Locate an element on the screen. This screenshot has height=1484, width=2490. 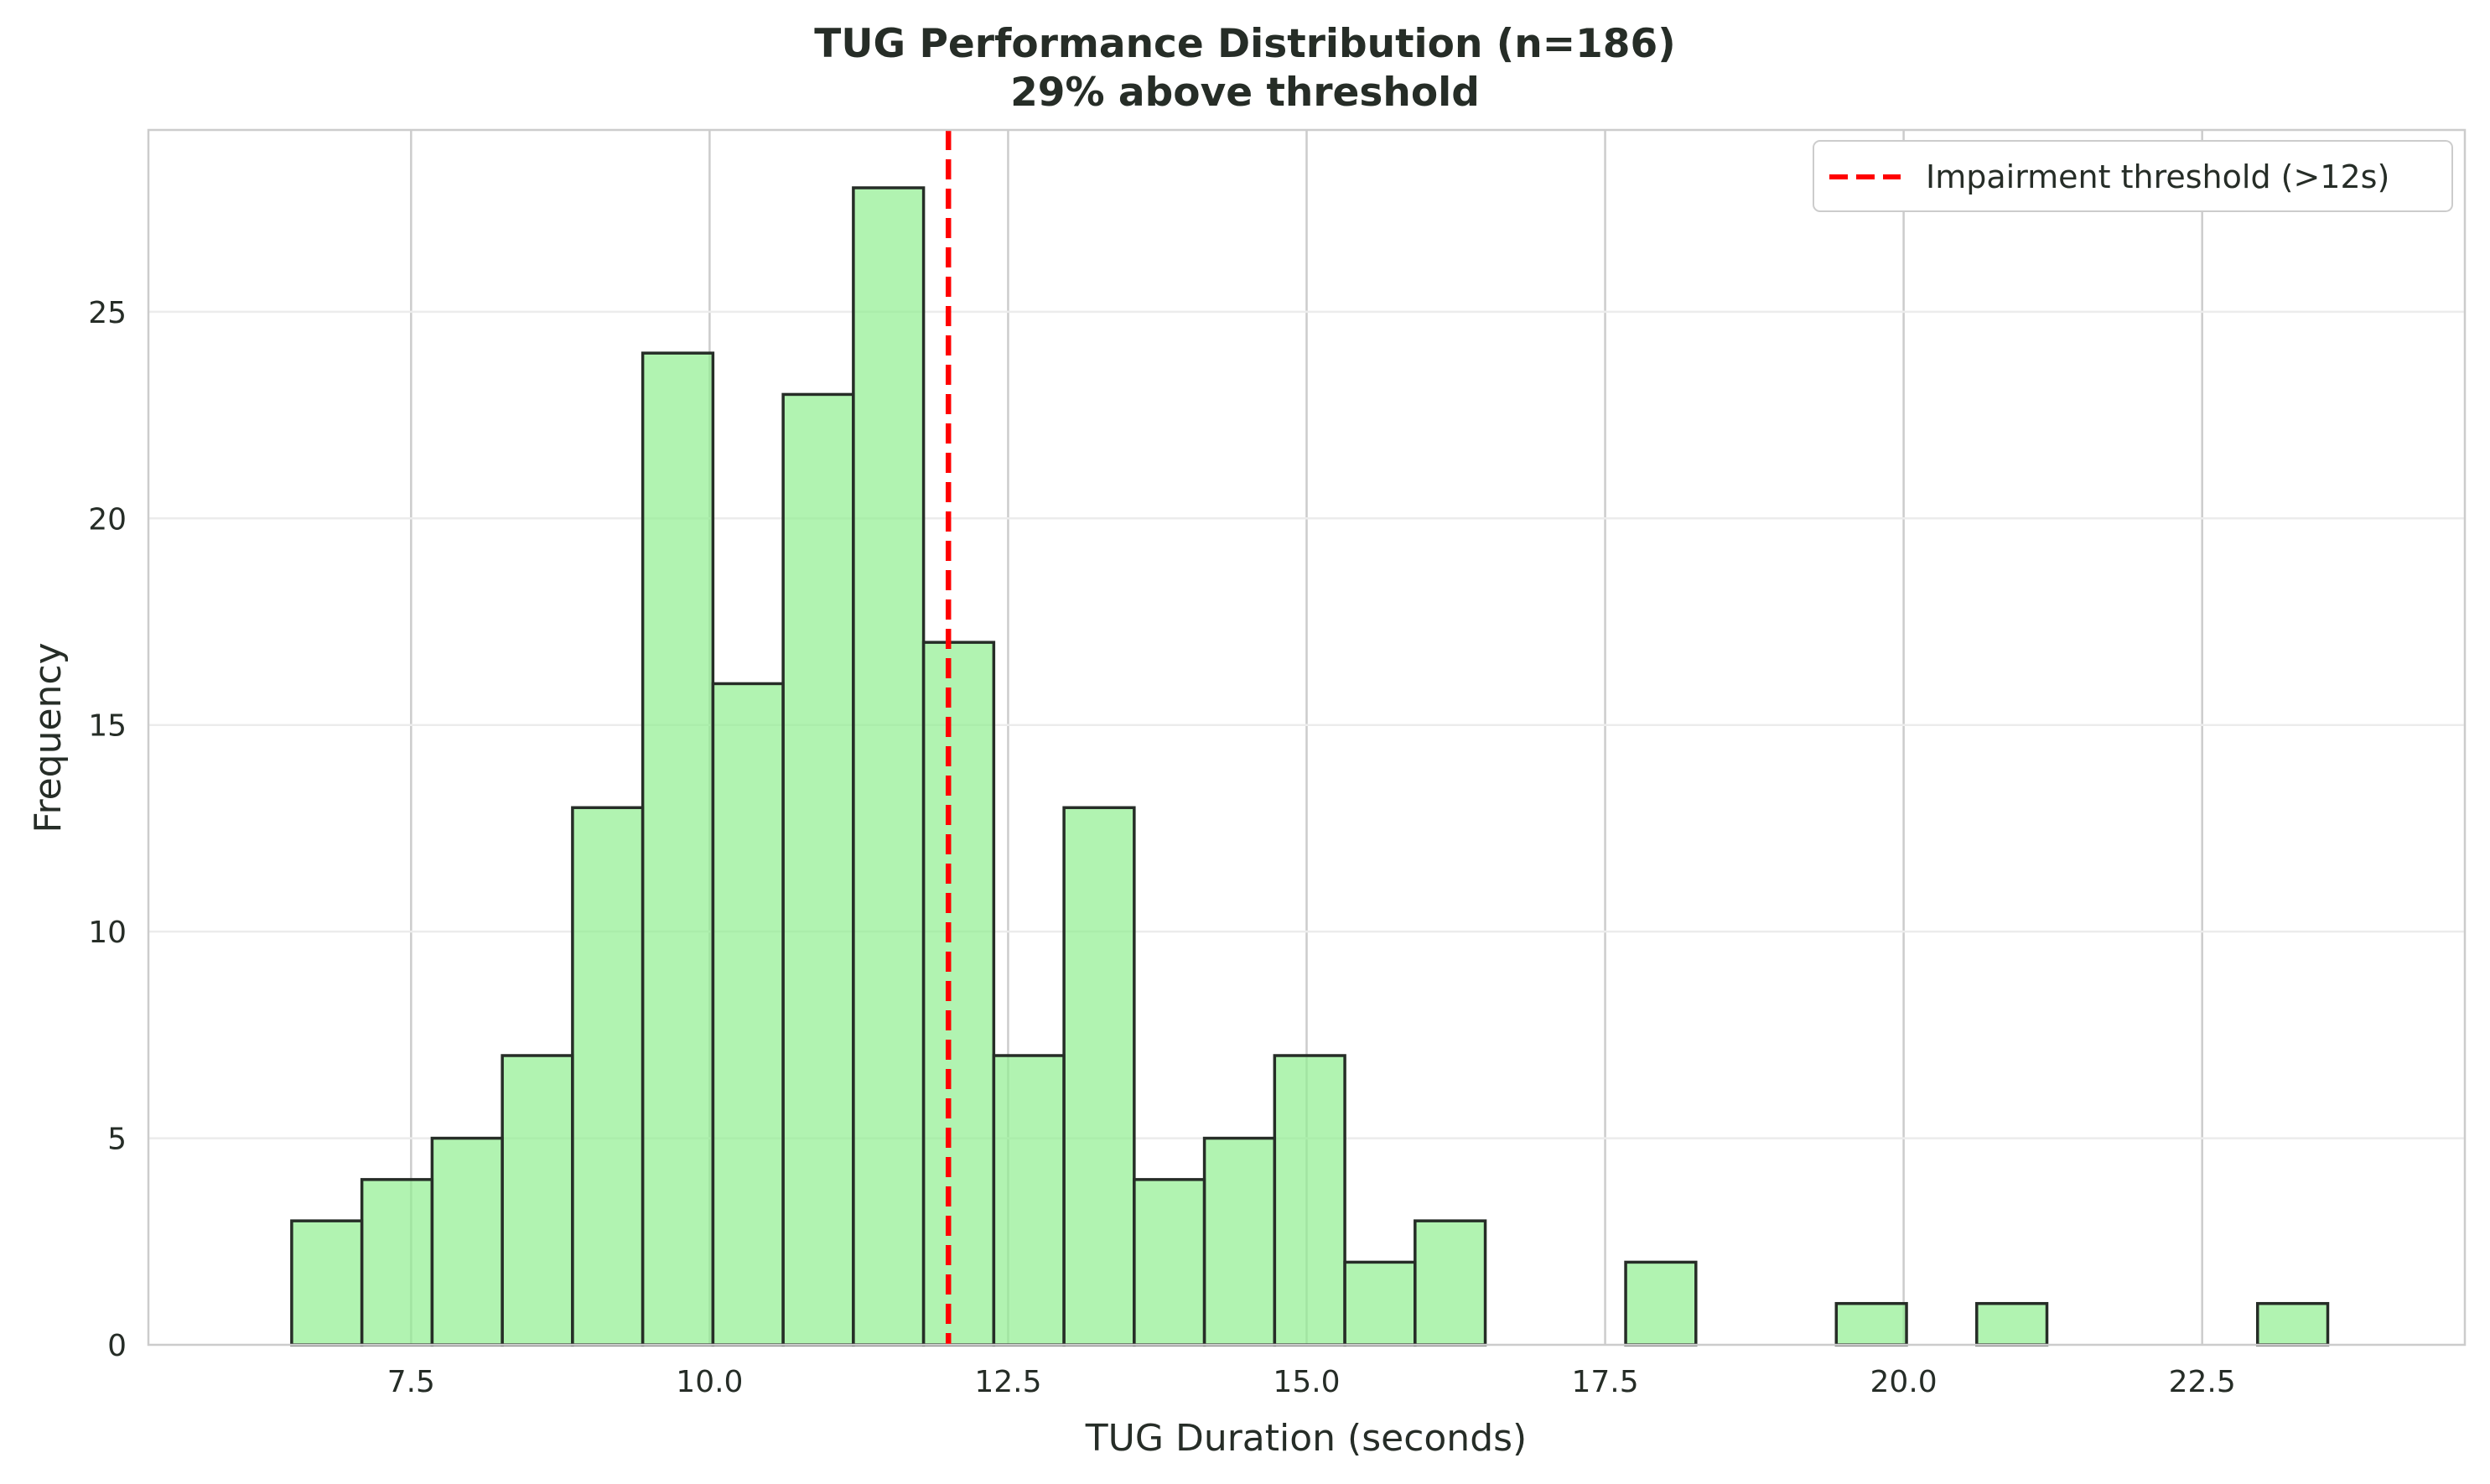
y-tick-label: 25 is located at coordinates (107, 313).